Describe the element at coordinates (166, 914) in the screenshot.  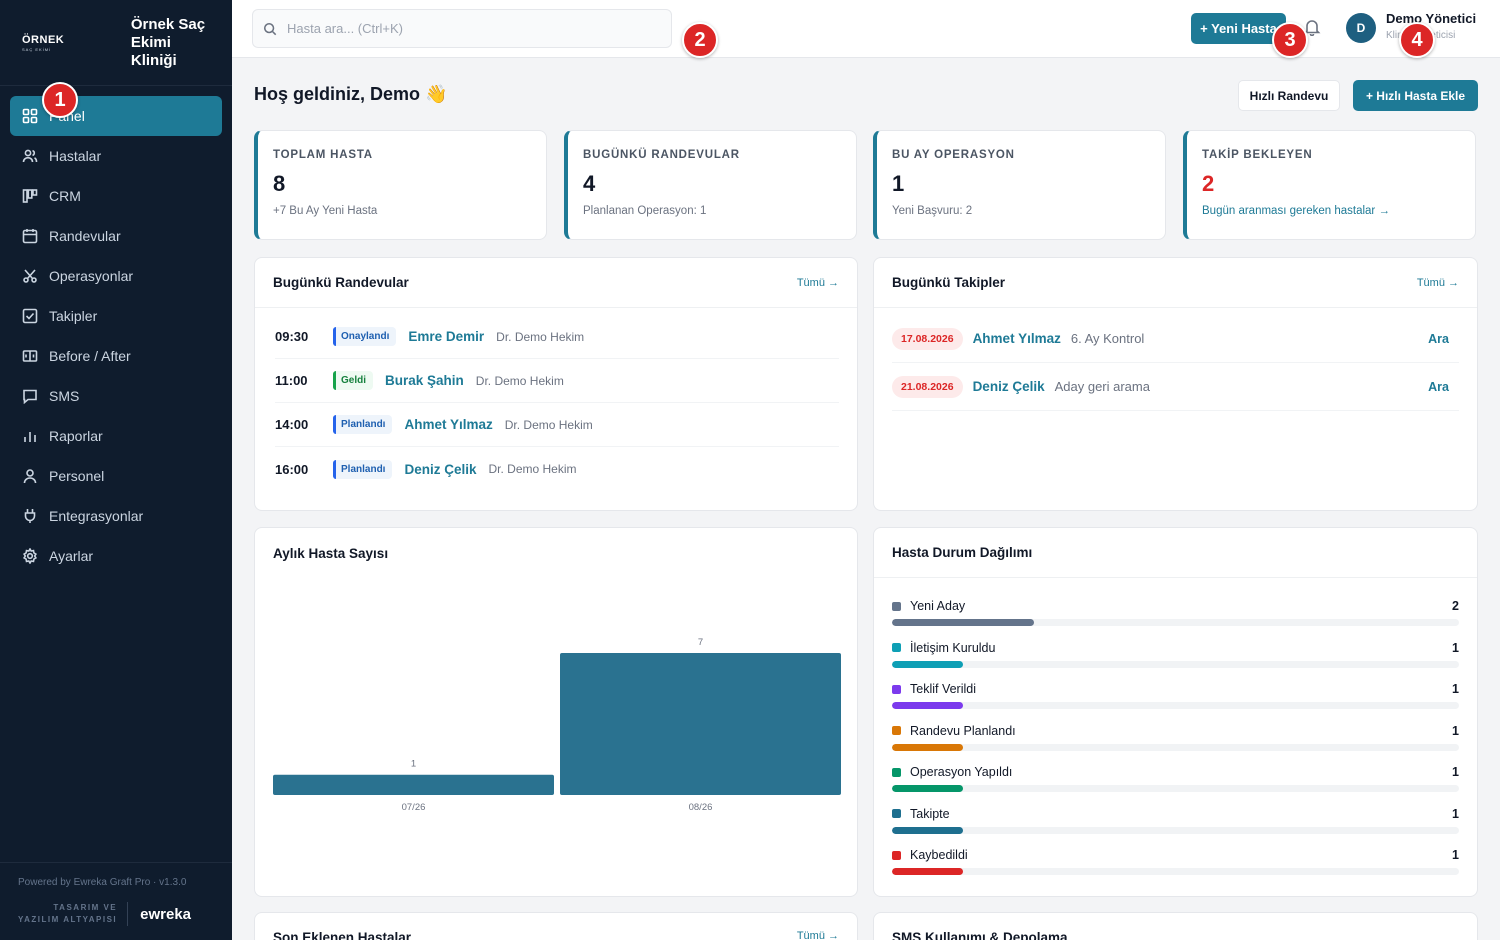
I see `ewreka-logo: ewreka` at that location.